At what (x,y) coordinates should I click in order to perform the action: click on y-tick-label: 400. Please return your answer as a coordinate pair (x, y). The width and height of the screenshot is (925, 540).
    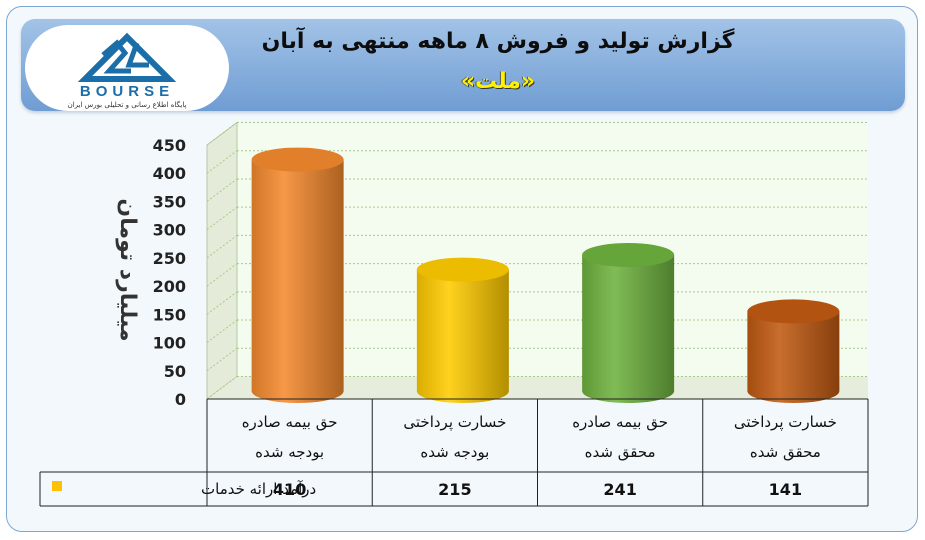
    Looking at the image, I should click on (169, 173).